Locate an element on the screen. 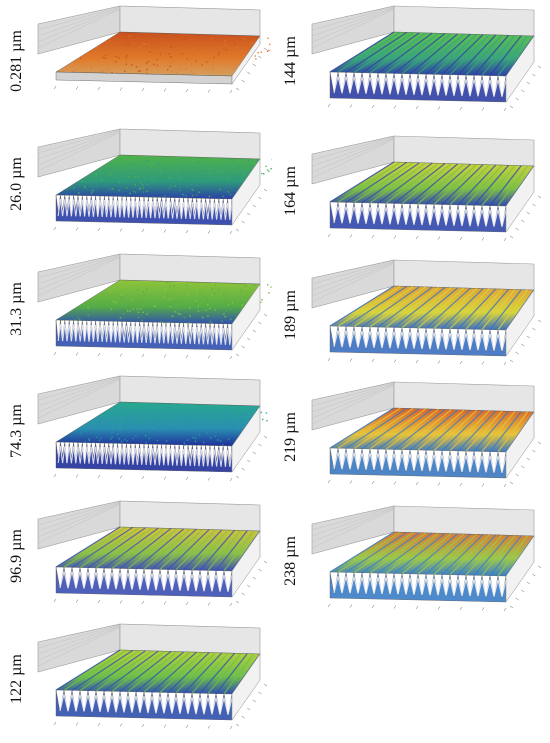  surface-front-profile is located at coordinates (144, 335).